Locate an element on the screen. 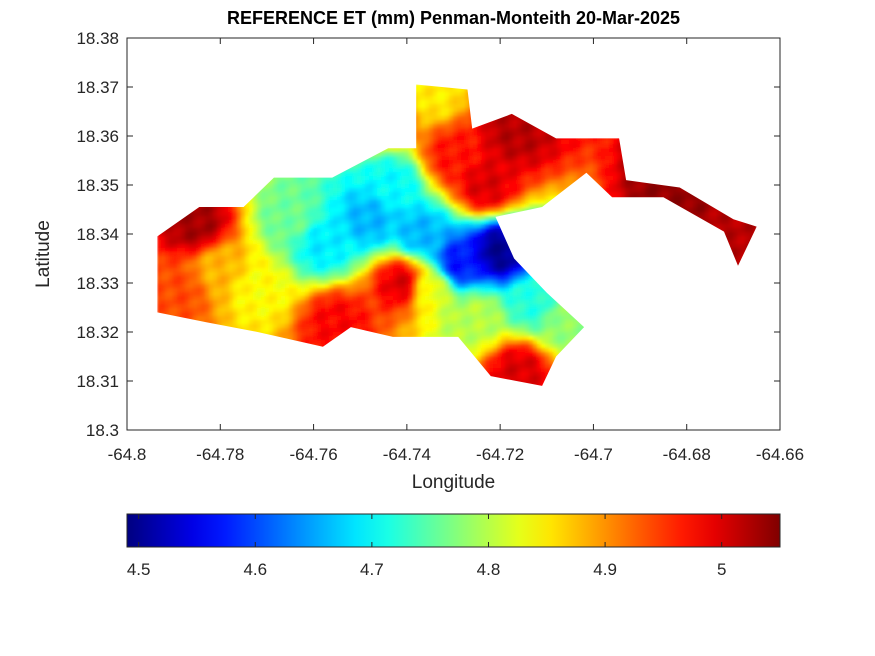 The width and height of the screenshot is (875, 656). y-axis-label: Latitude is located at coordinates (43, 254).